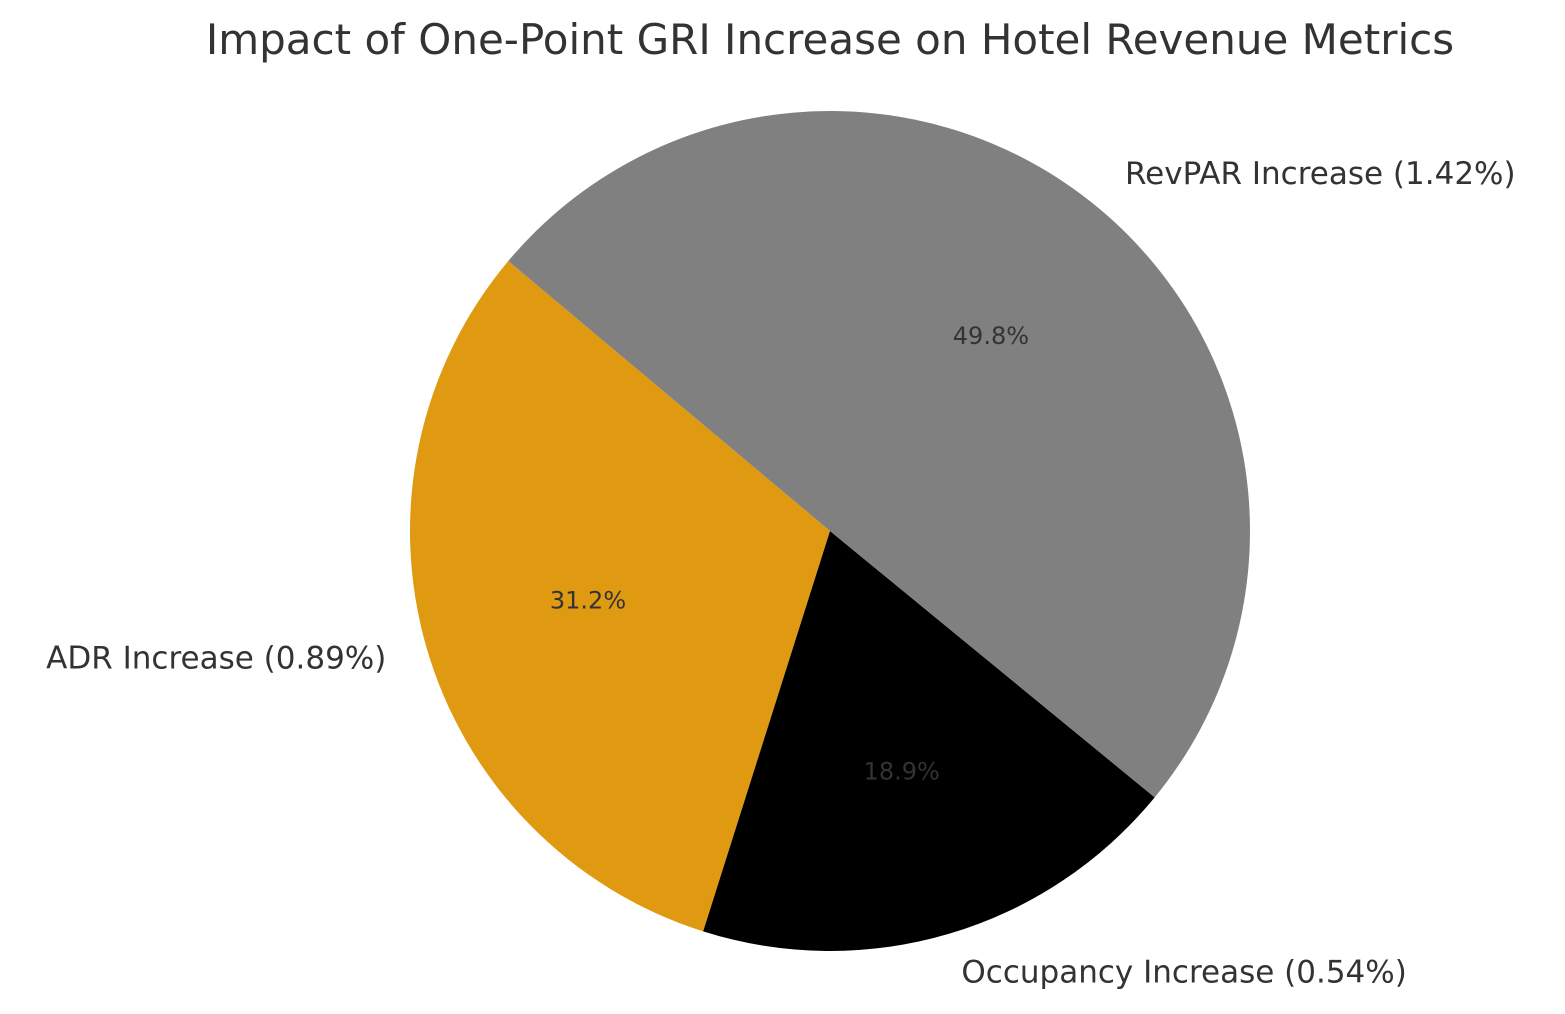 The height and width of the screenshot is (1014, 1565). What do you see at coordinates (1183, 972) in the screenshot?
I see `slice-label: Occupancy Increase (0.54%)` at bounding box center [1183, 972].